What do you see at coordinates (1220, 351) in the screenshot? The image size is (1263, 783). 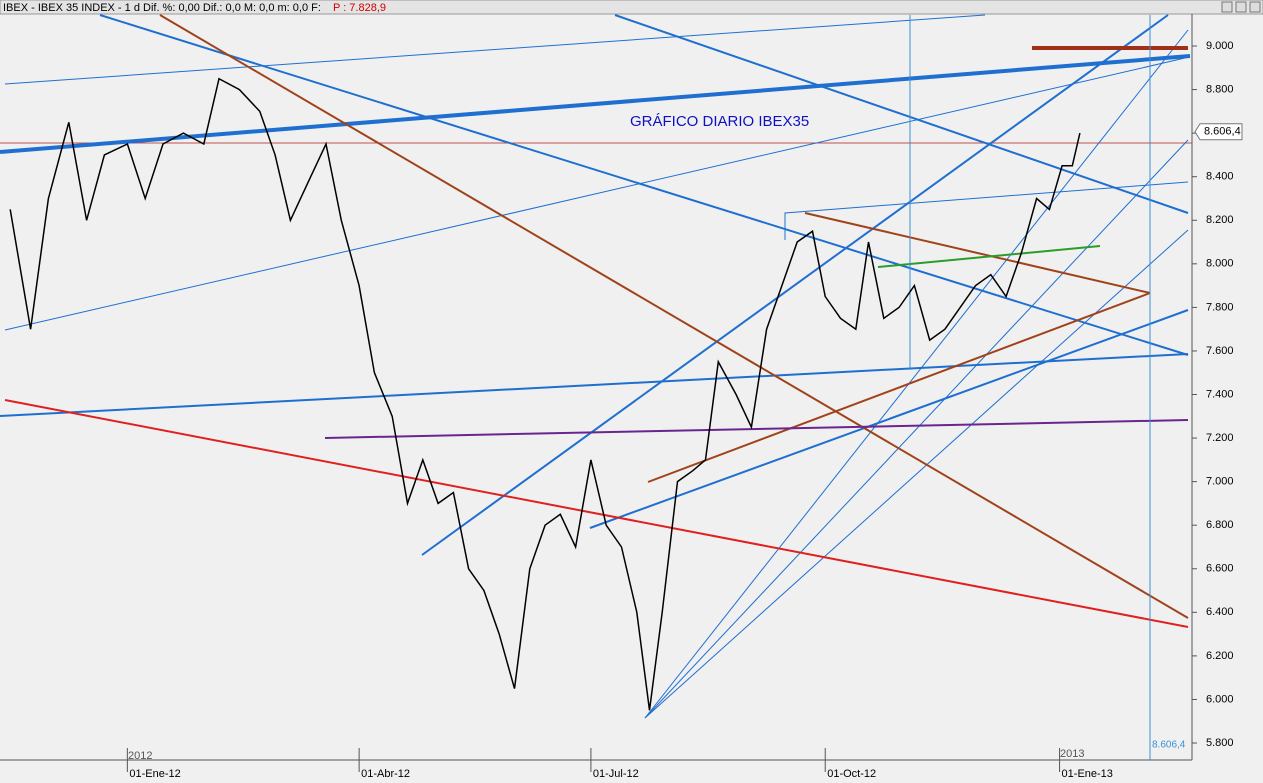 I see `y-tick-label: 7.600` at bounding box center [1220, 351].